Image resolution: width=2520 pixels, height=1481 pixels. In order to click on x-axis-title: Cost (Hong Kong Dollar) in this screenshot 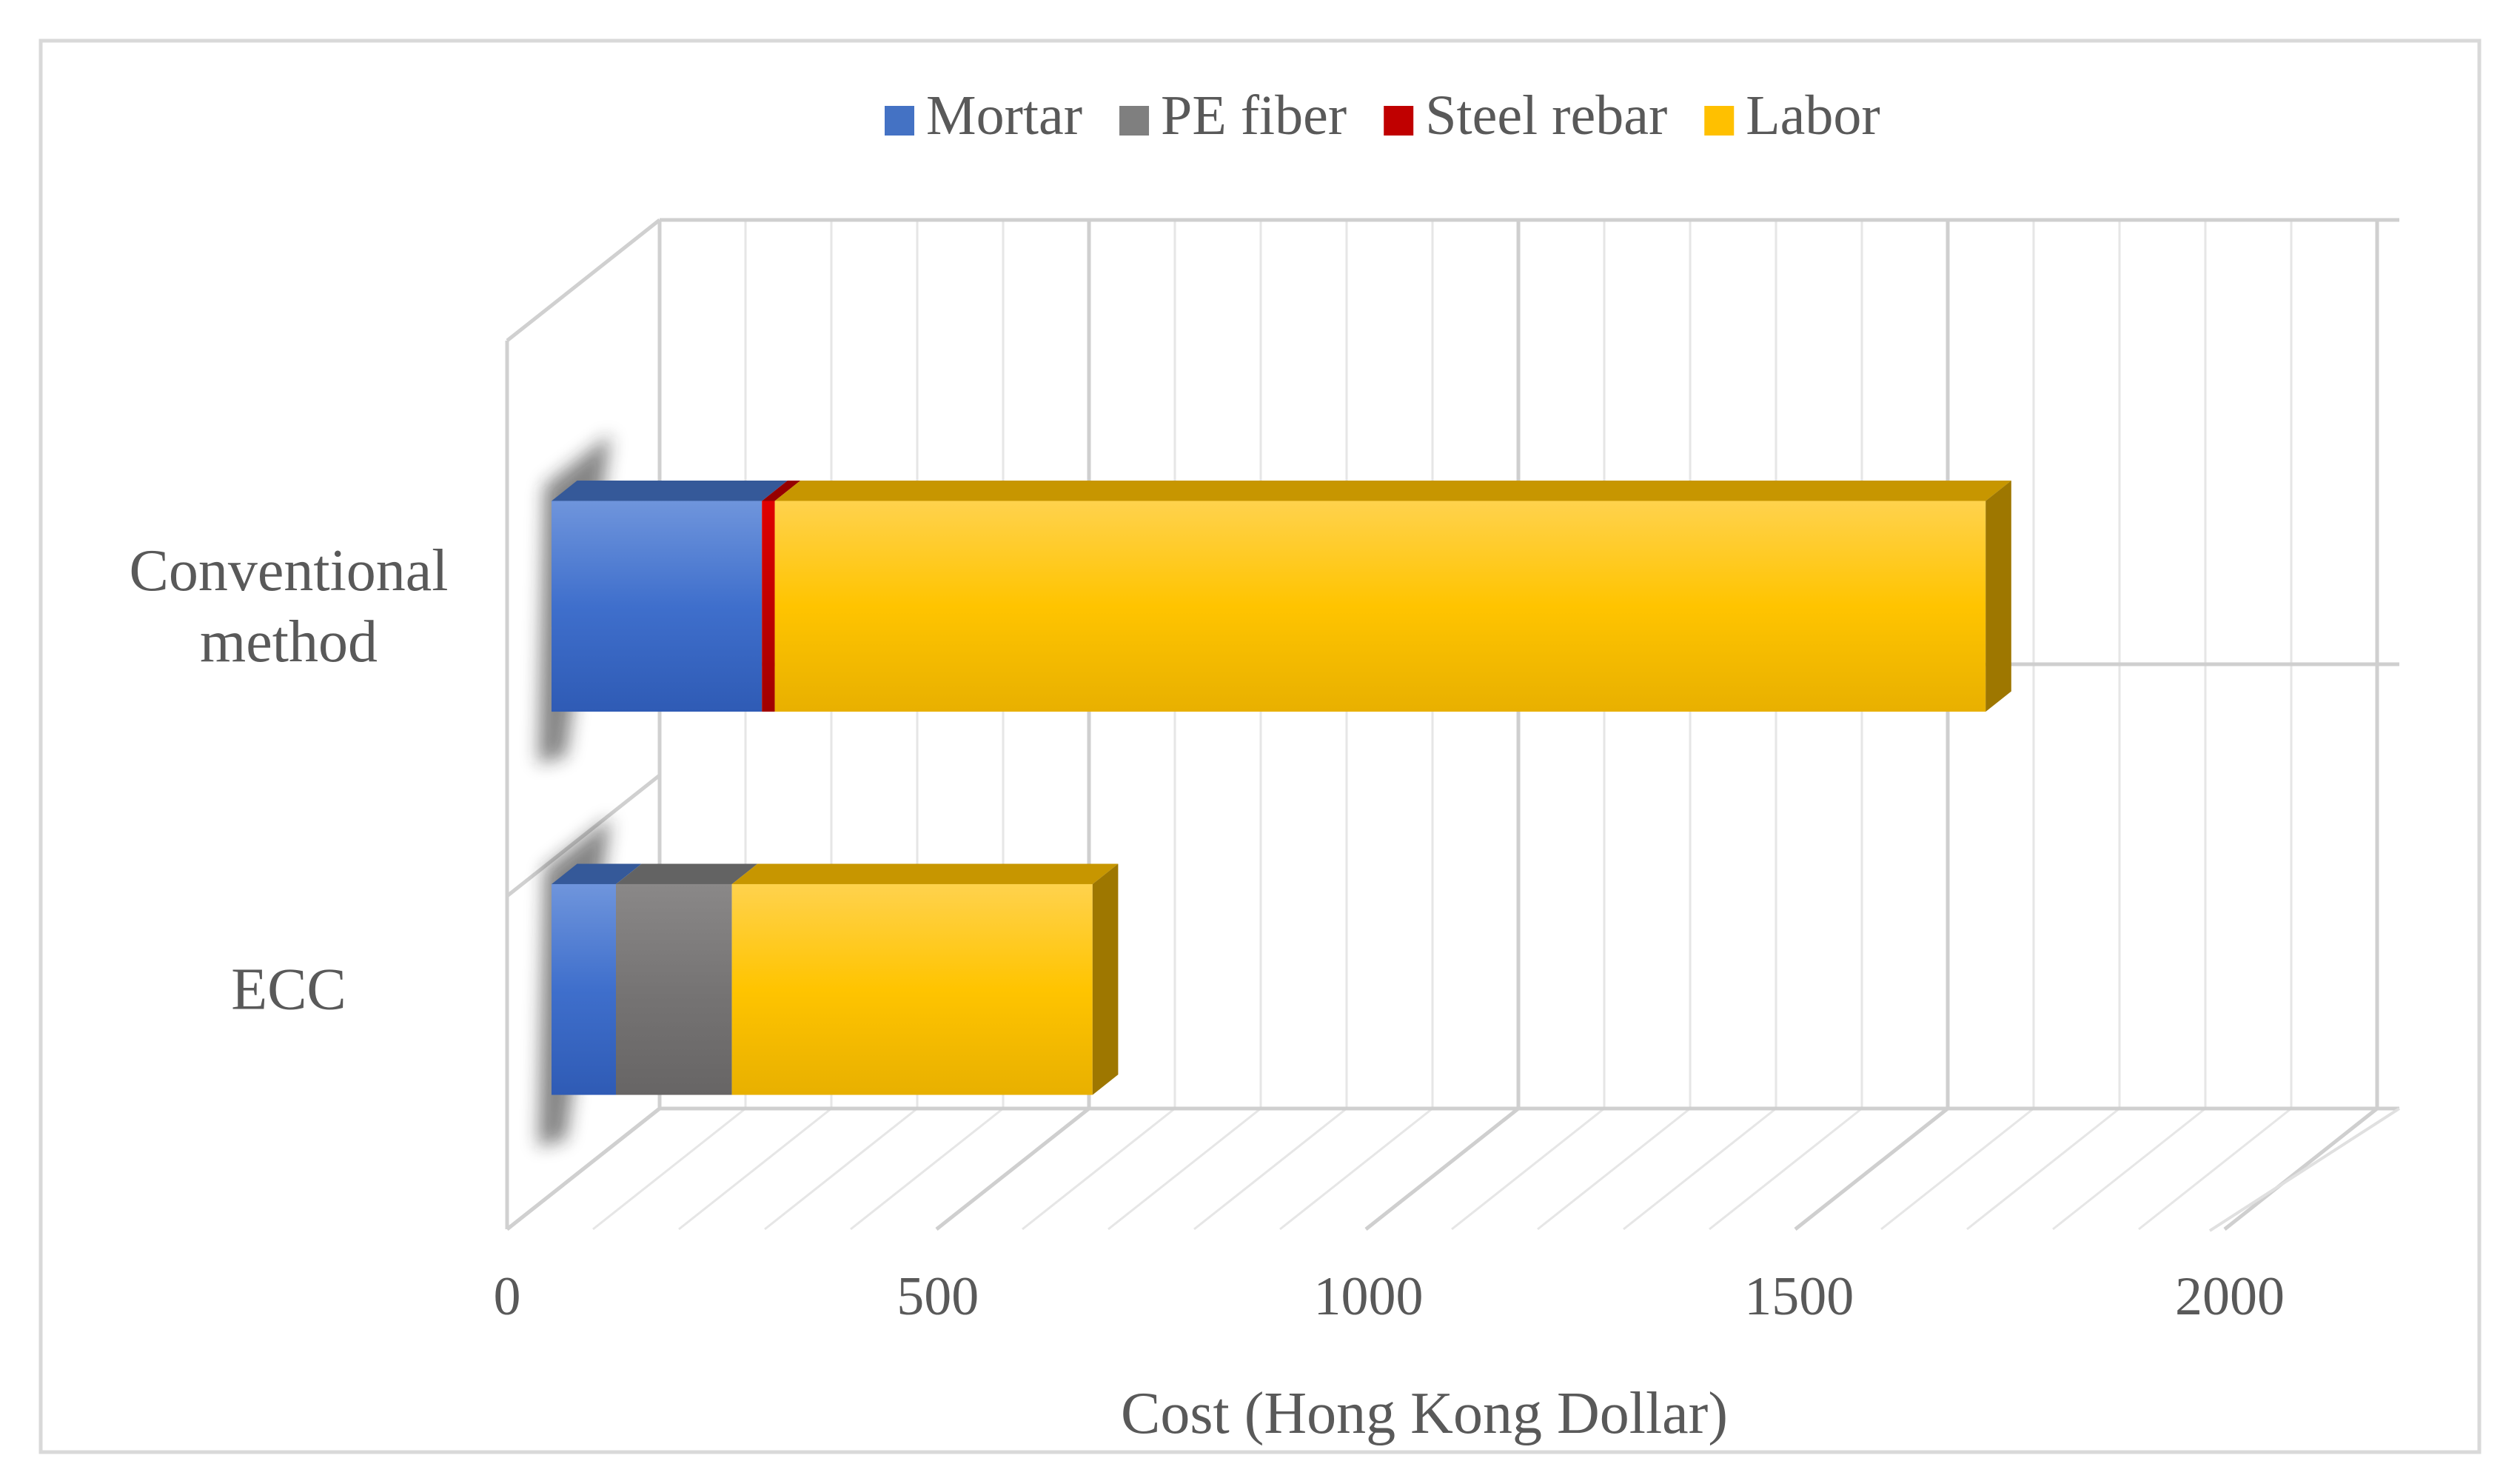, I will do `click(1425, 1413)`.